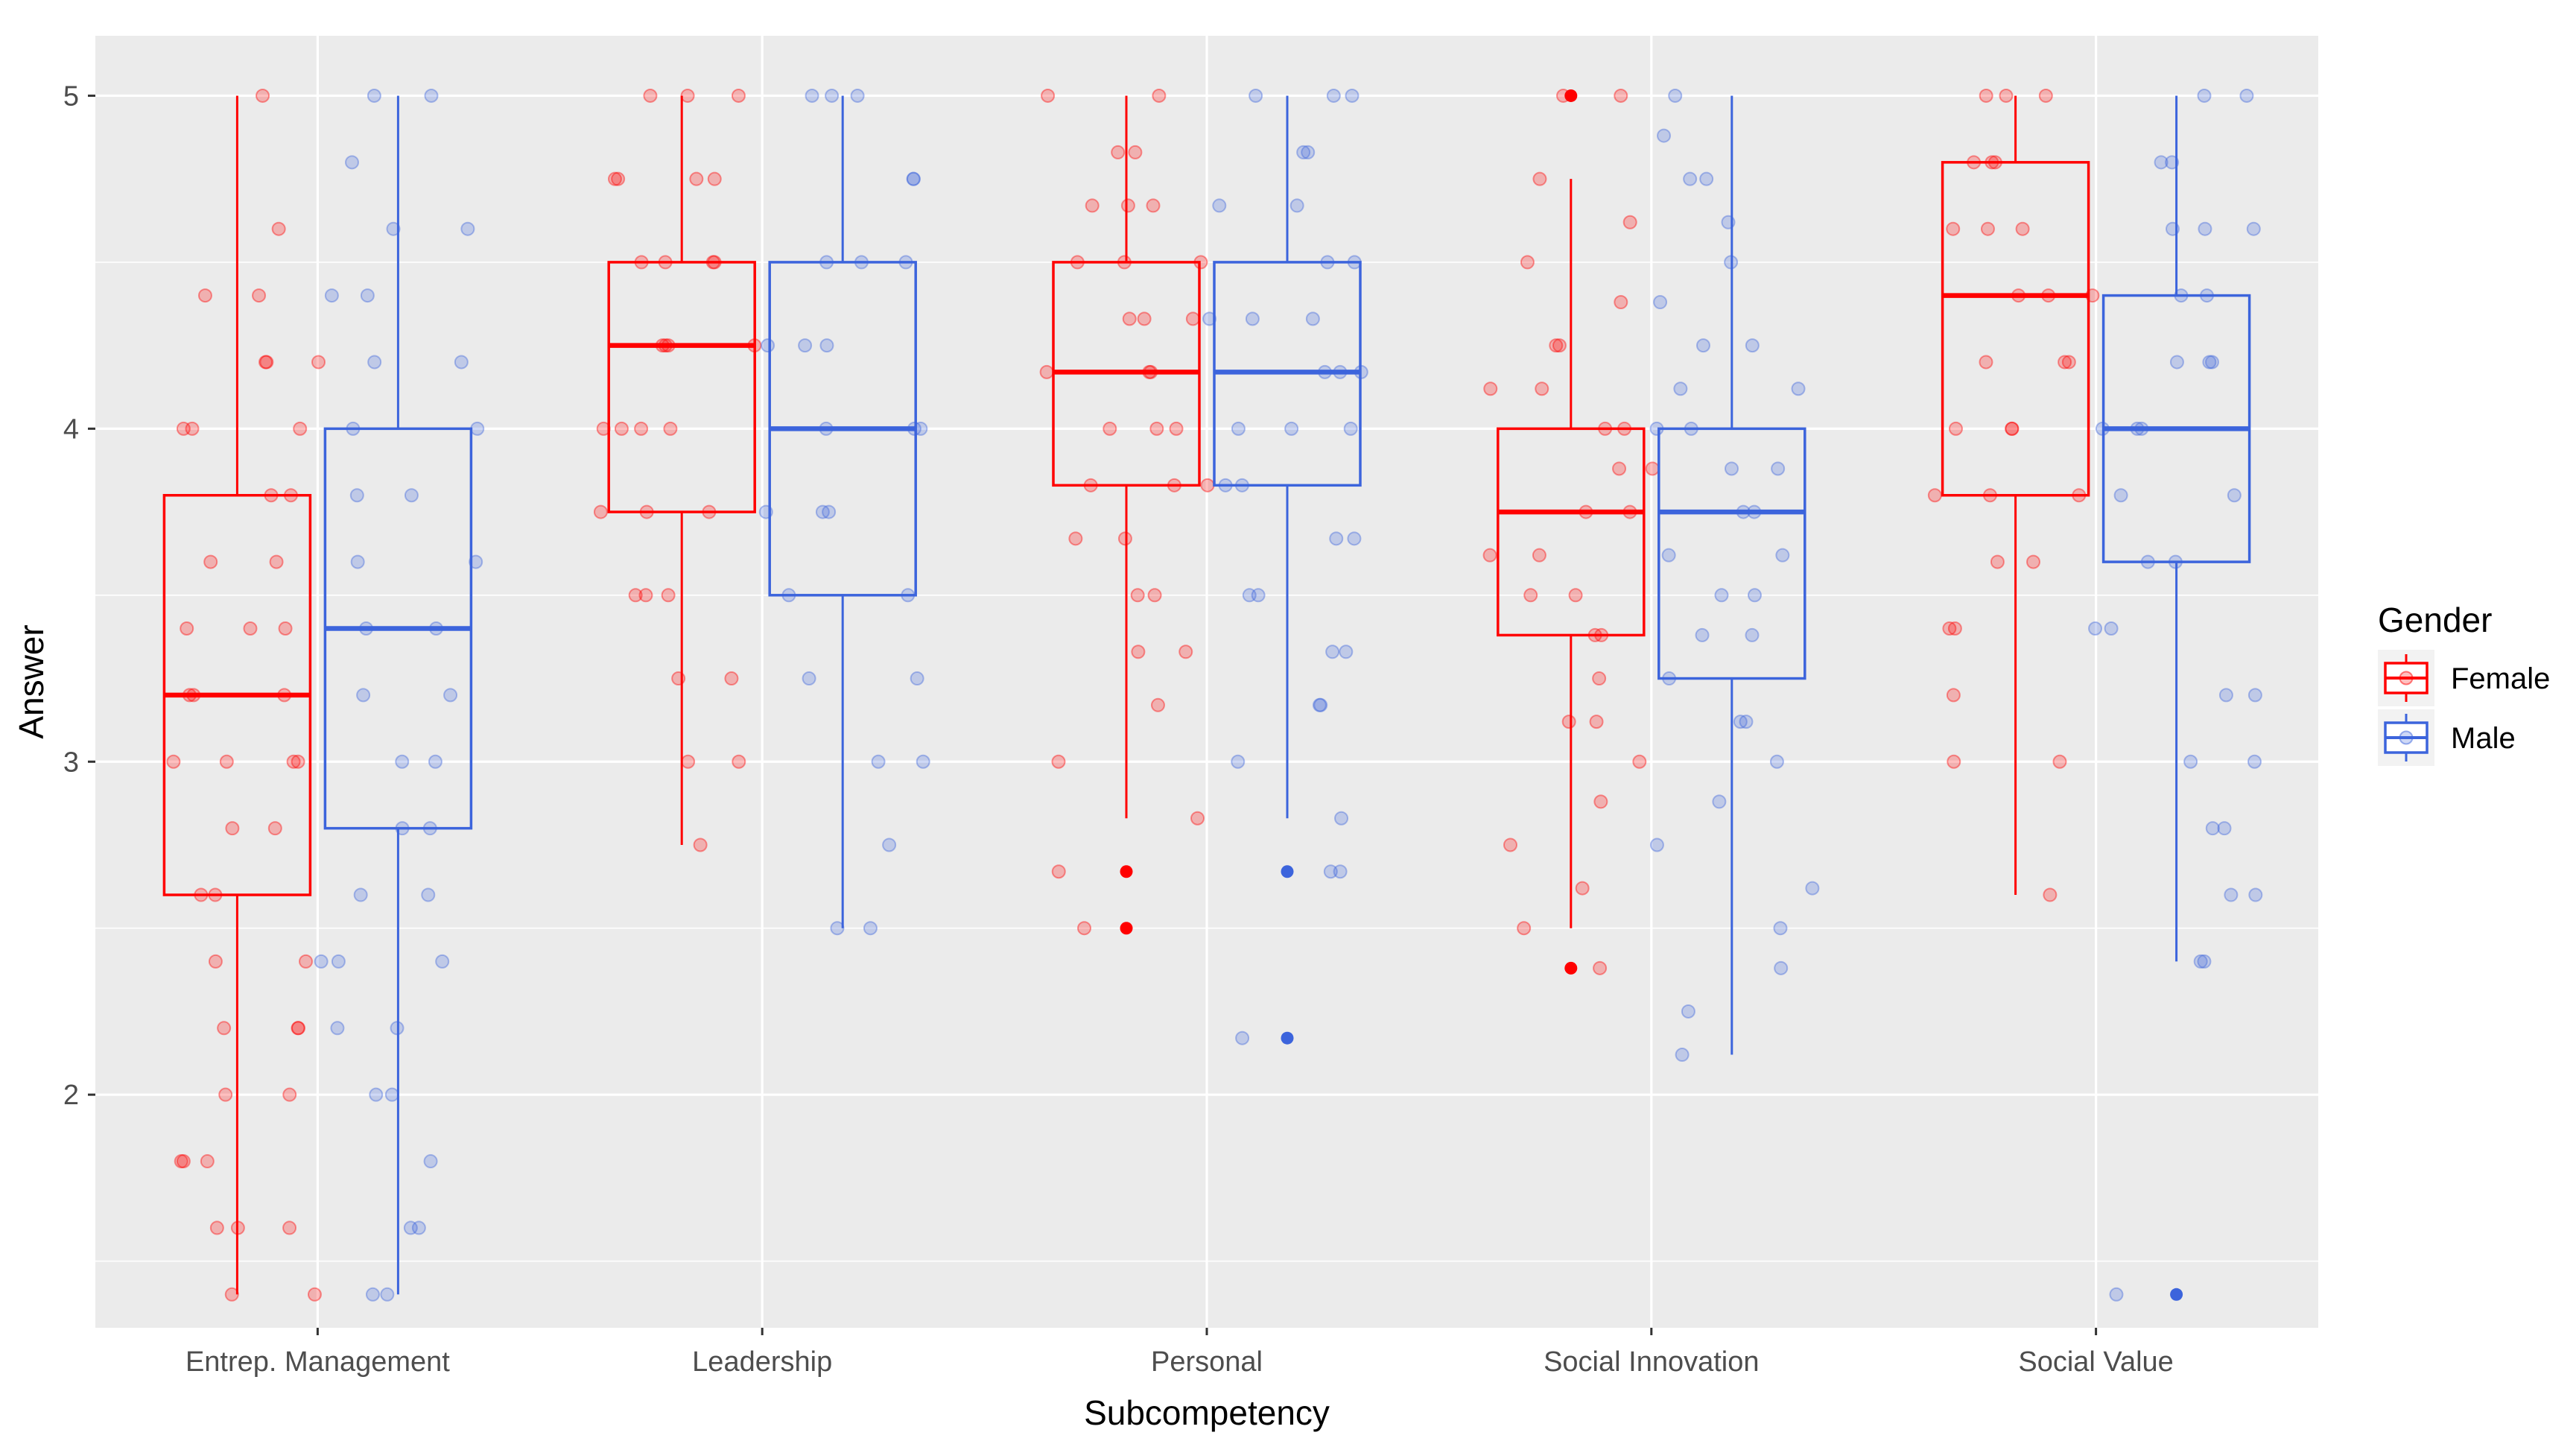 Image resolution: width=2576 pixels, height=1444 pixels. Describe the element at coordinates (2484, 738) in the screenshot. I see `legend-label: Male` at that location.